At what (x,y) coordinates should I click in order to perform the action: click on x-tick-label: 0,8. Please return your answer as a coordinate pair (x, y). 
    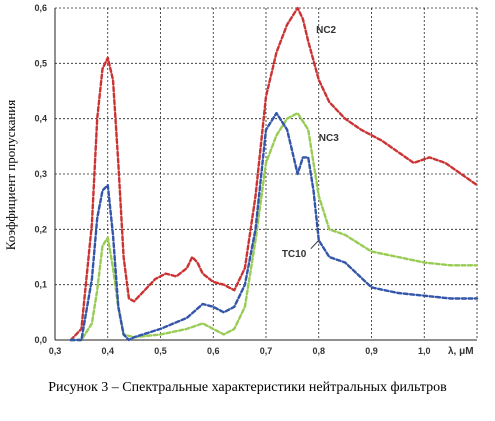
    Looking at the image, I should click on (318, 351).